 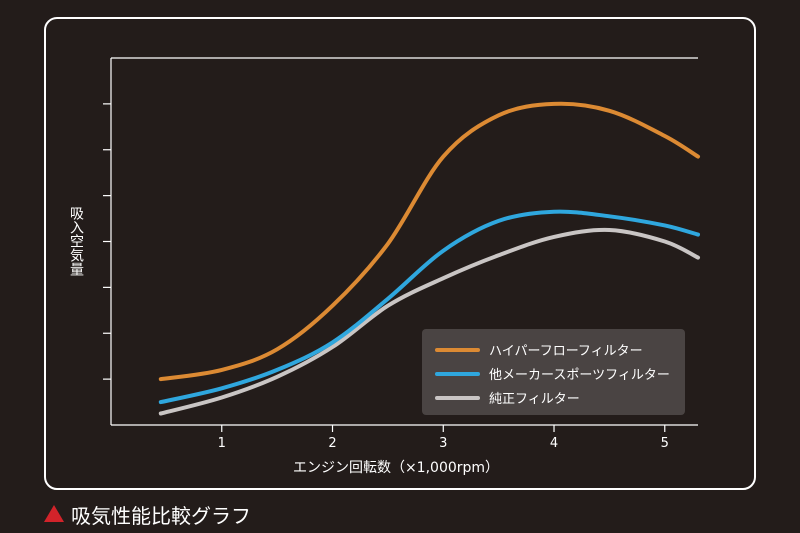 I want to click on caption: 吸気性能比較グラフ, so click(x=161, y=516).